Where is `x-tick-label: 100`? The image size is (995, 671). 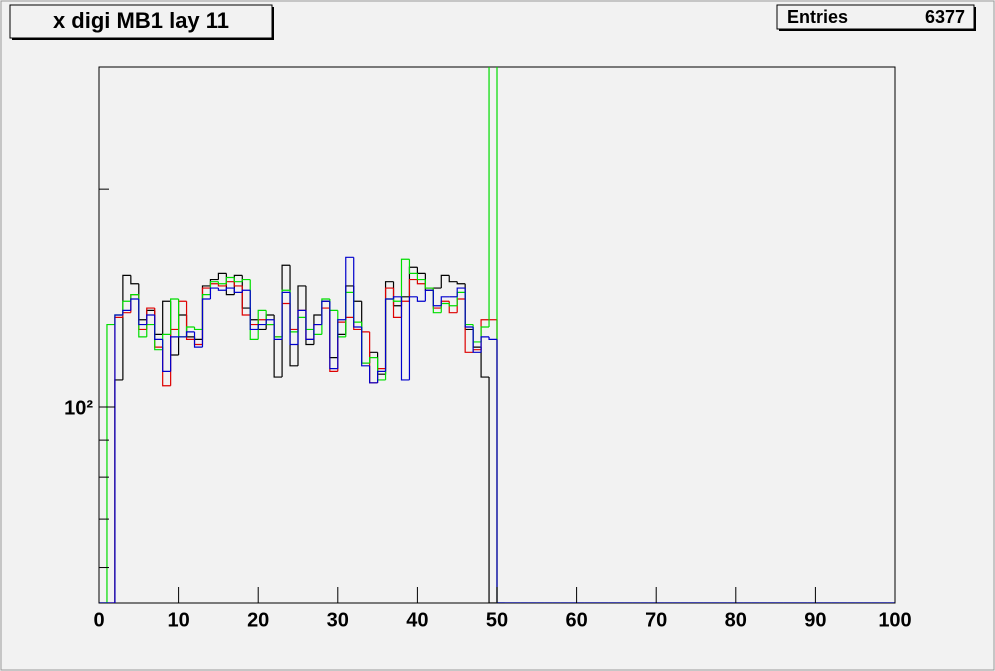
x-tick-label: 100 is located at coordinates (894, 620).